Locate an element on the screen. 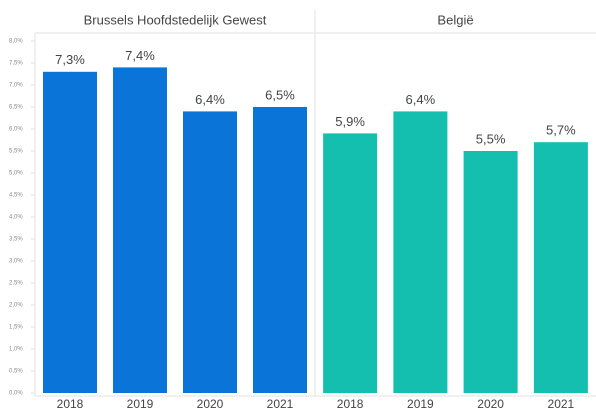  y-tick-label: 3,0% is located at coordinates (16, 262).